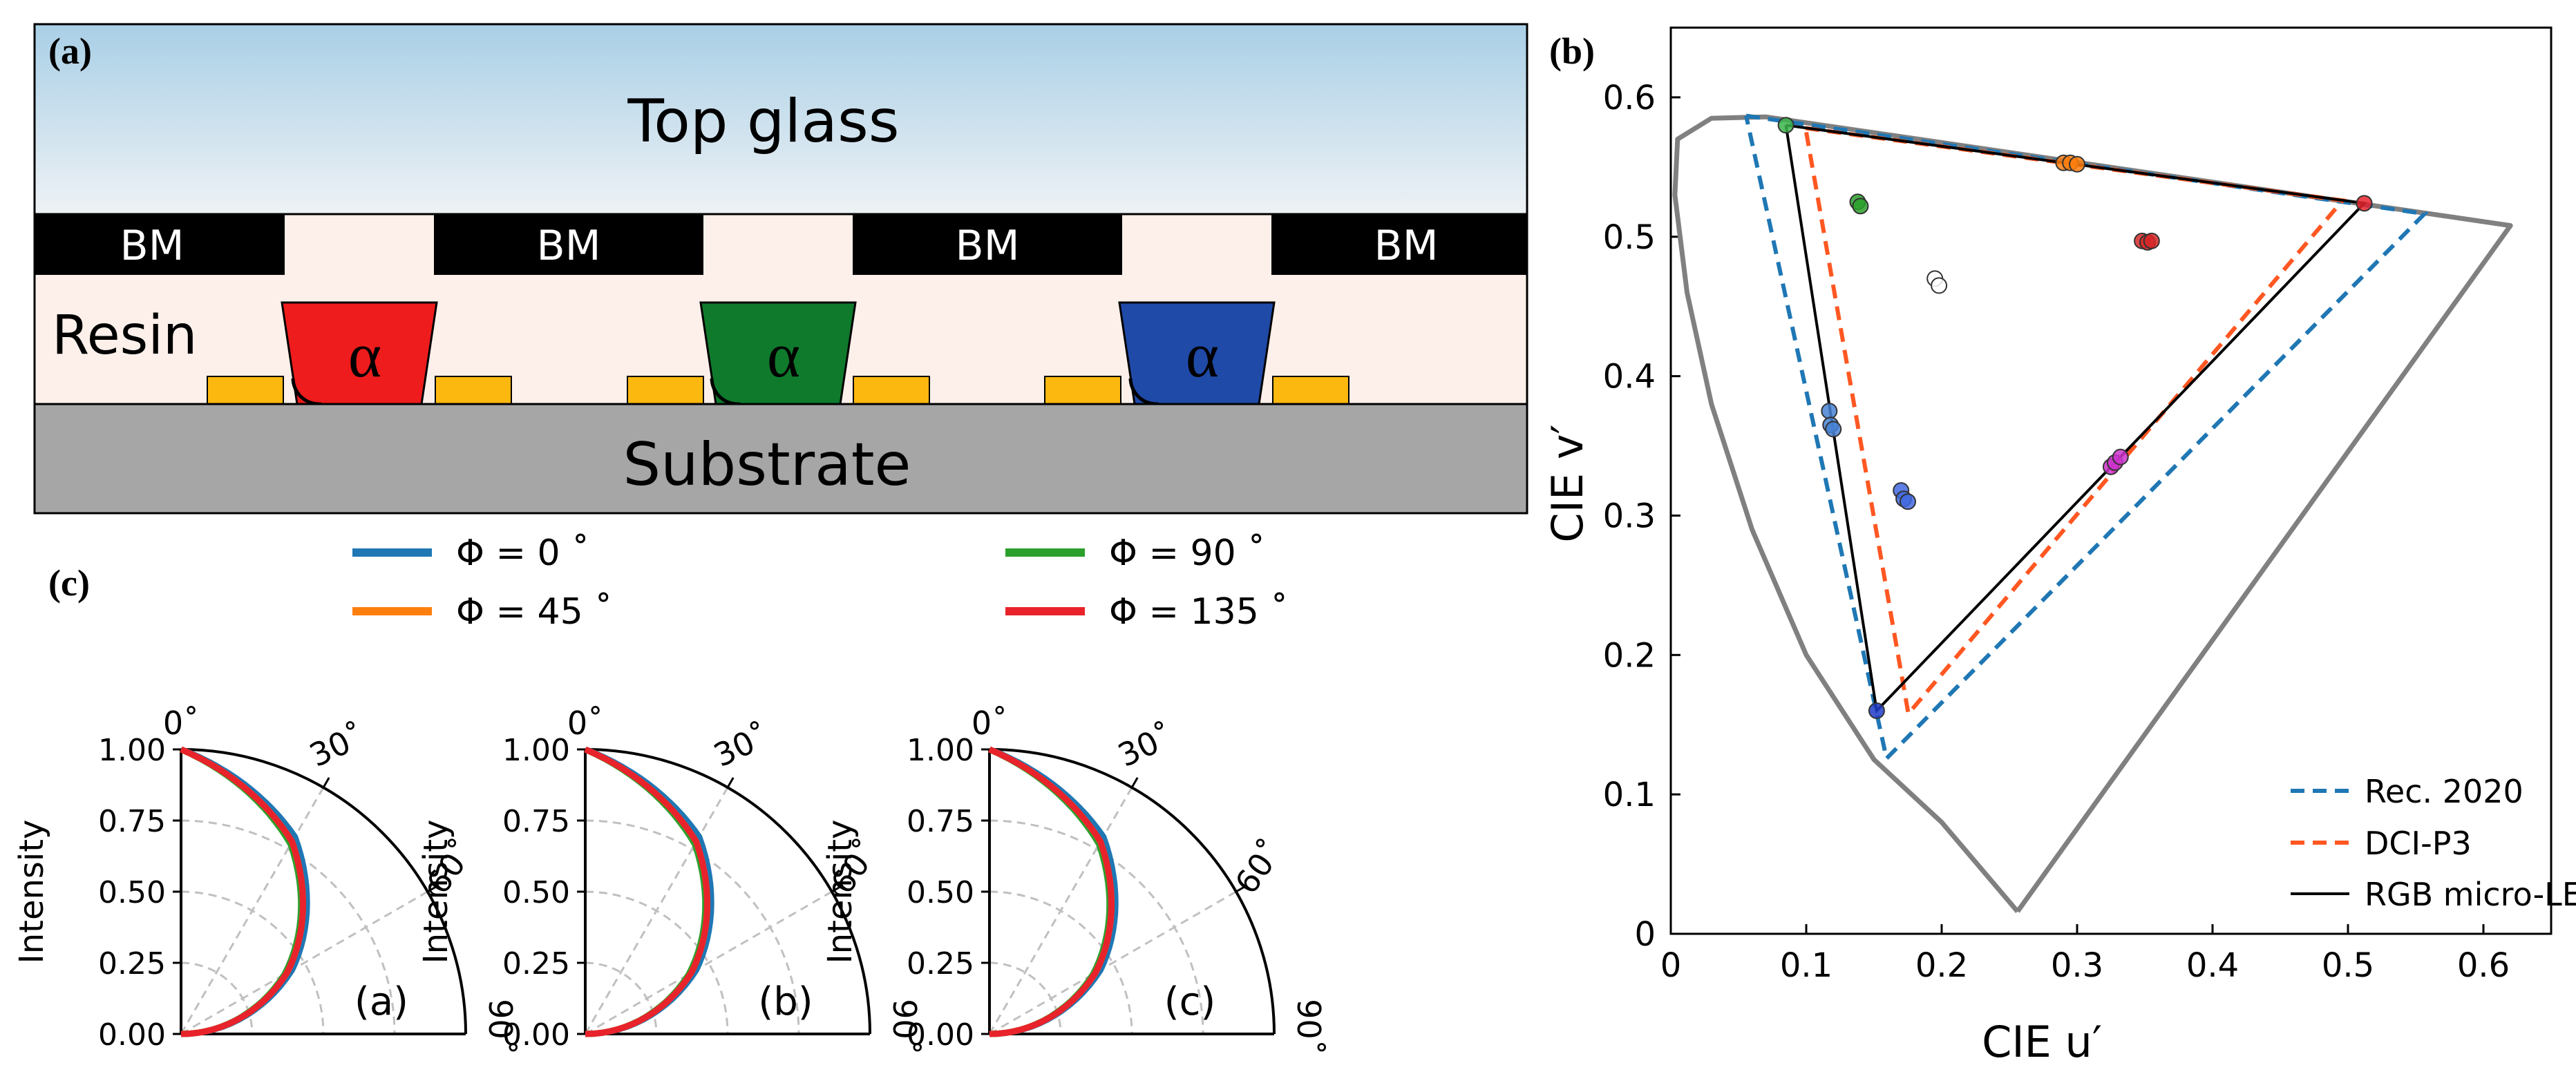  I want to click on panel-c-label: (c), so click(69, 583).